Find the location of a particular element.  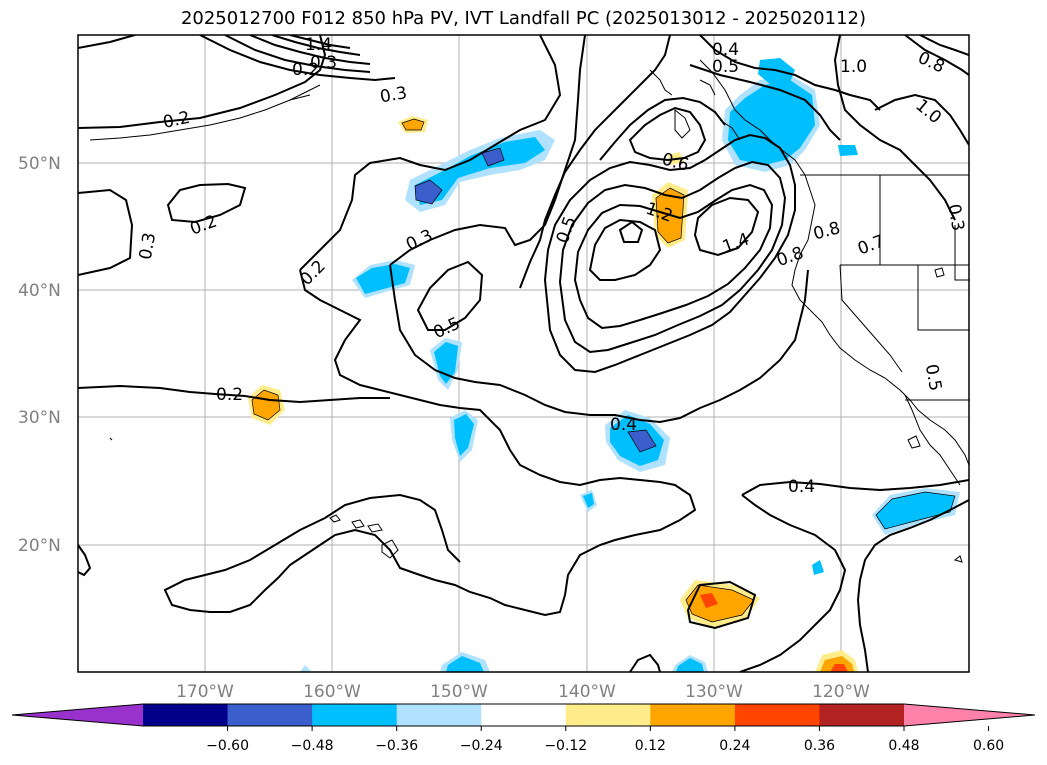

contour-label-0-3-e: 0.5 is located at coordinates (933, 378).